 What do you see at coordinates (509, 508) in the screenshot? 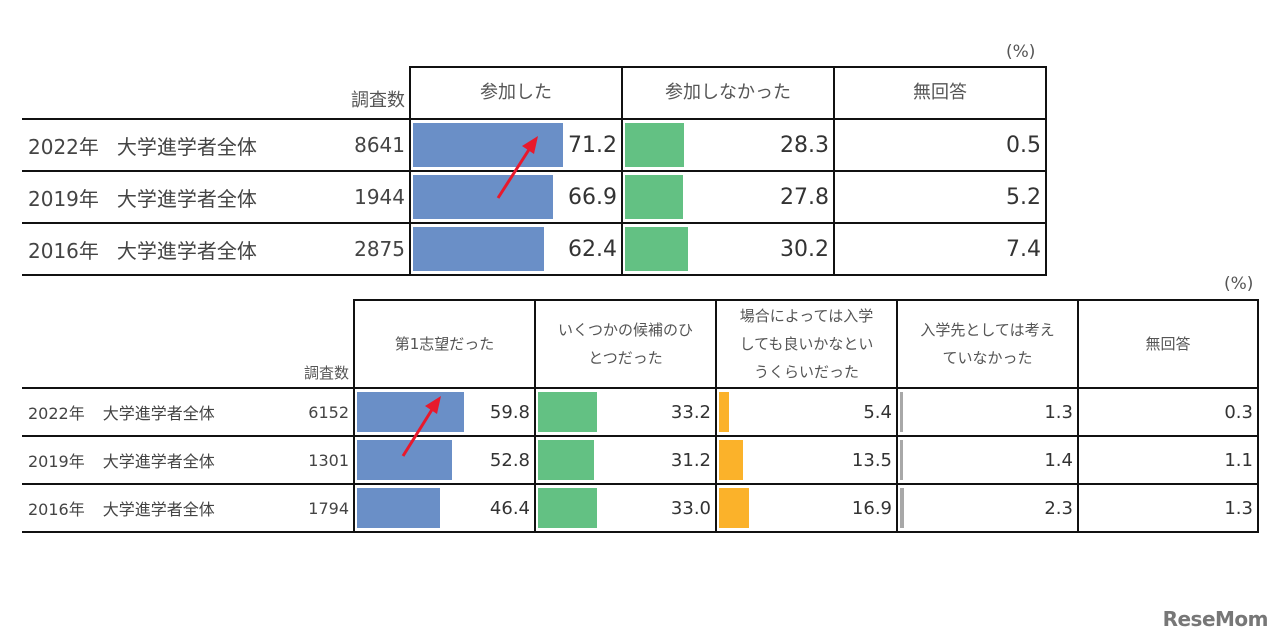
I see `value: 46.4` at bounding box center [509, 508].